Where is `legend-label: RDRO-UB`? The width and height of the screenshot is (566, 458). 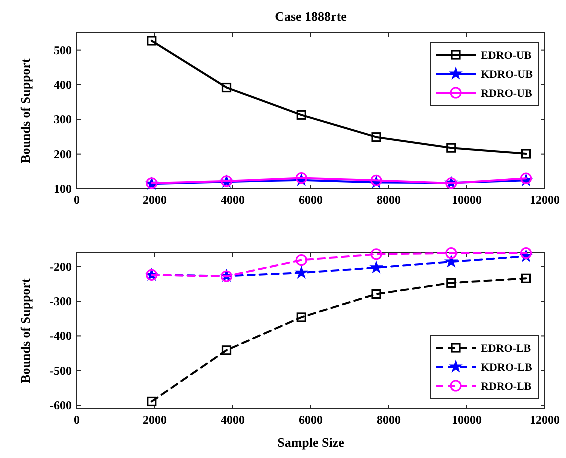 legend-label: RDRO-UB is located at coordinates (507, 94).